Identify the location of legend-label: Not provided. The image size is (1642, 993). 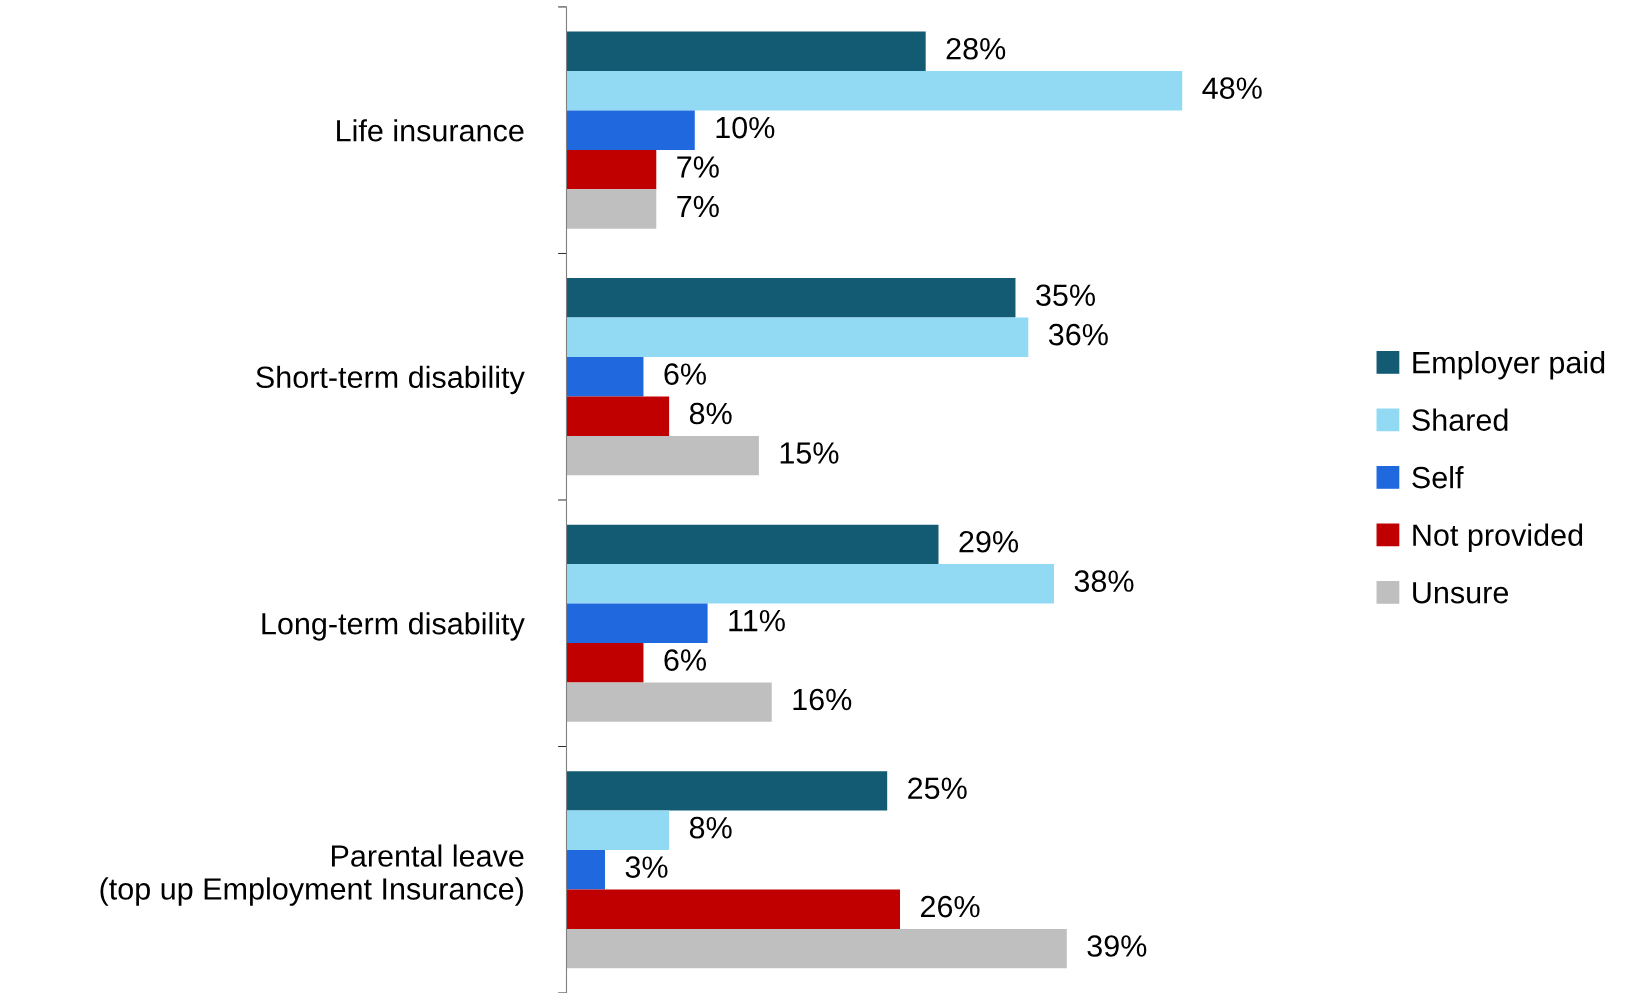
(1498, 538).